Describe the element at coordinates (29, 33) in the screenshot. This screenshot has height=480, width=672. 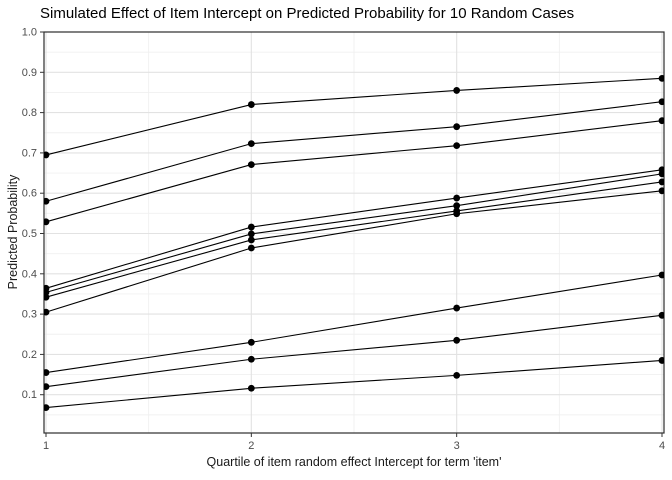
I see `y-tick-label: 1.0` at that location.